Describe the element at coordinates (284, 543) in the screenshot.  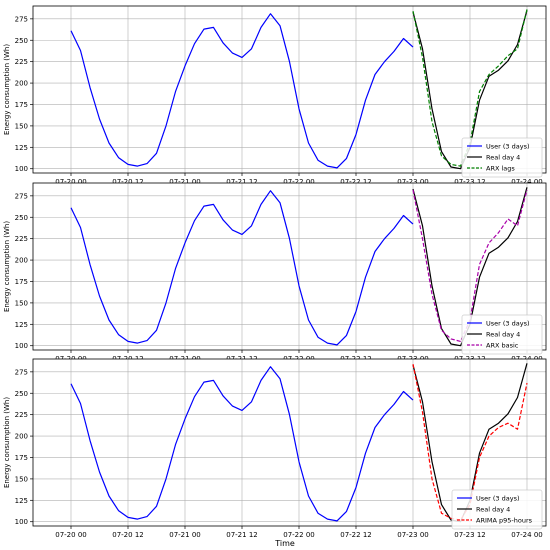
I see `x-axis-label: Time` at that location.